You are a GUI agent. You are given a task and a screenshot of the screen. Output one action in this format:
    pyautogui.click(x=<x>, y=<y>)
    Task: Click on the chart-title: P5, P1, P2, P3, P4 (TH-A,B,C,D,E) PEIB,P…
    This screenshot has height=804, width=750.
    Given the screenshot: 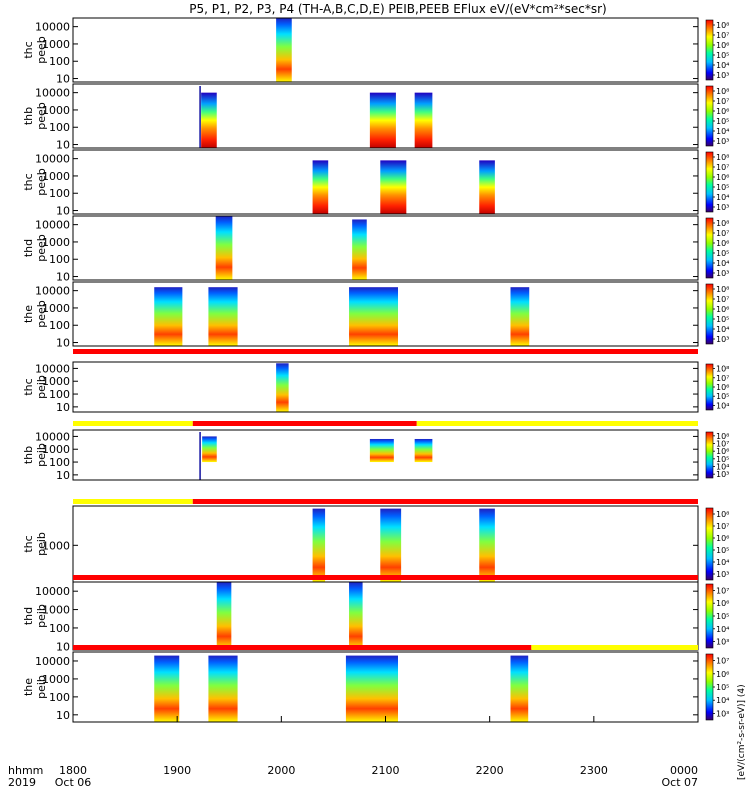 What is the action you would take?
    pyautogui.click(x=397, y=9)
    